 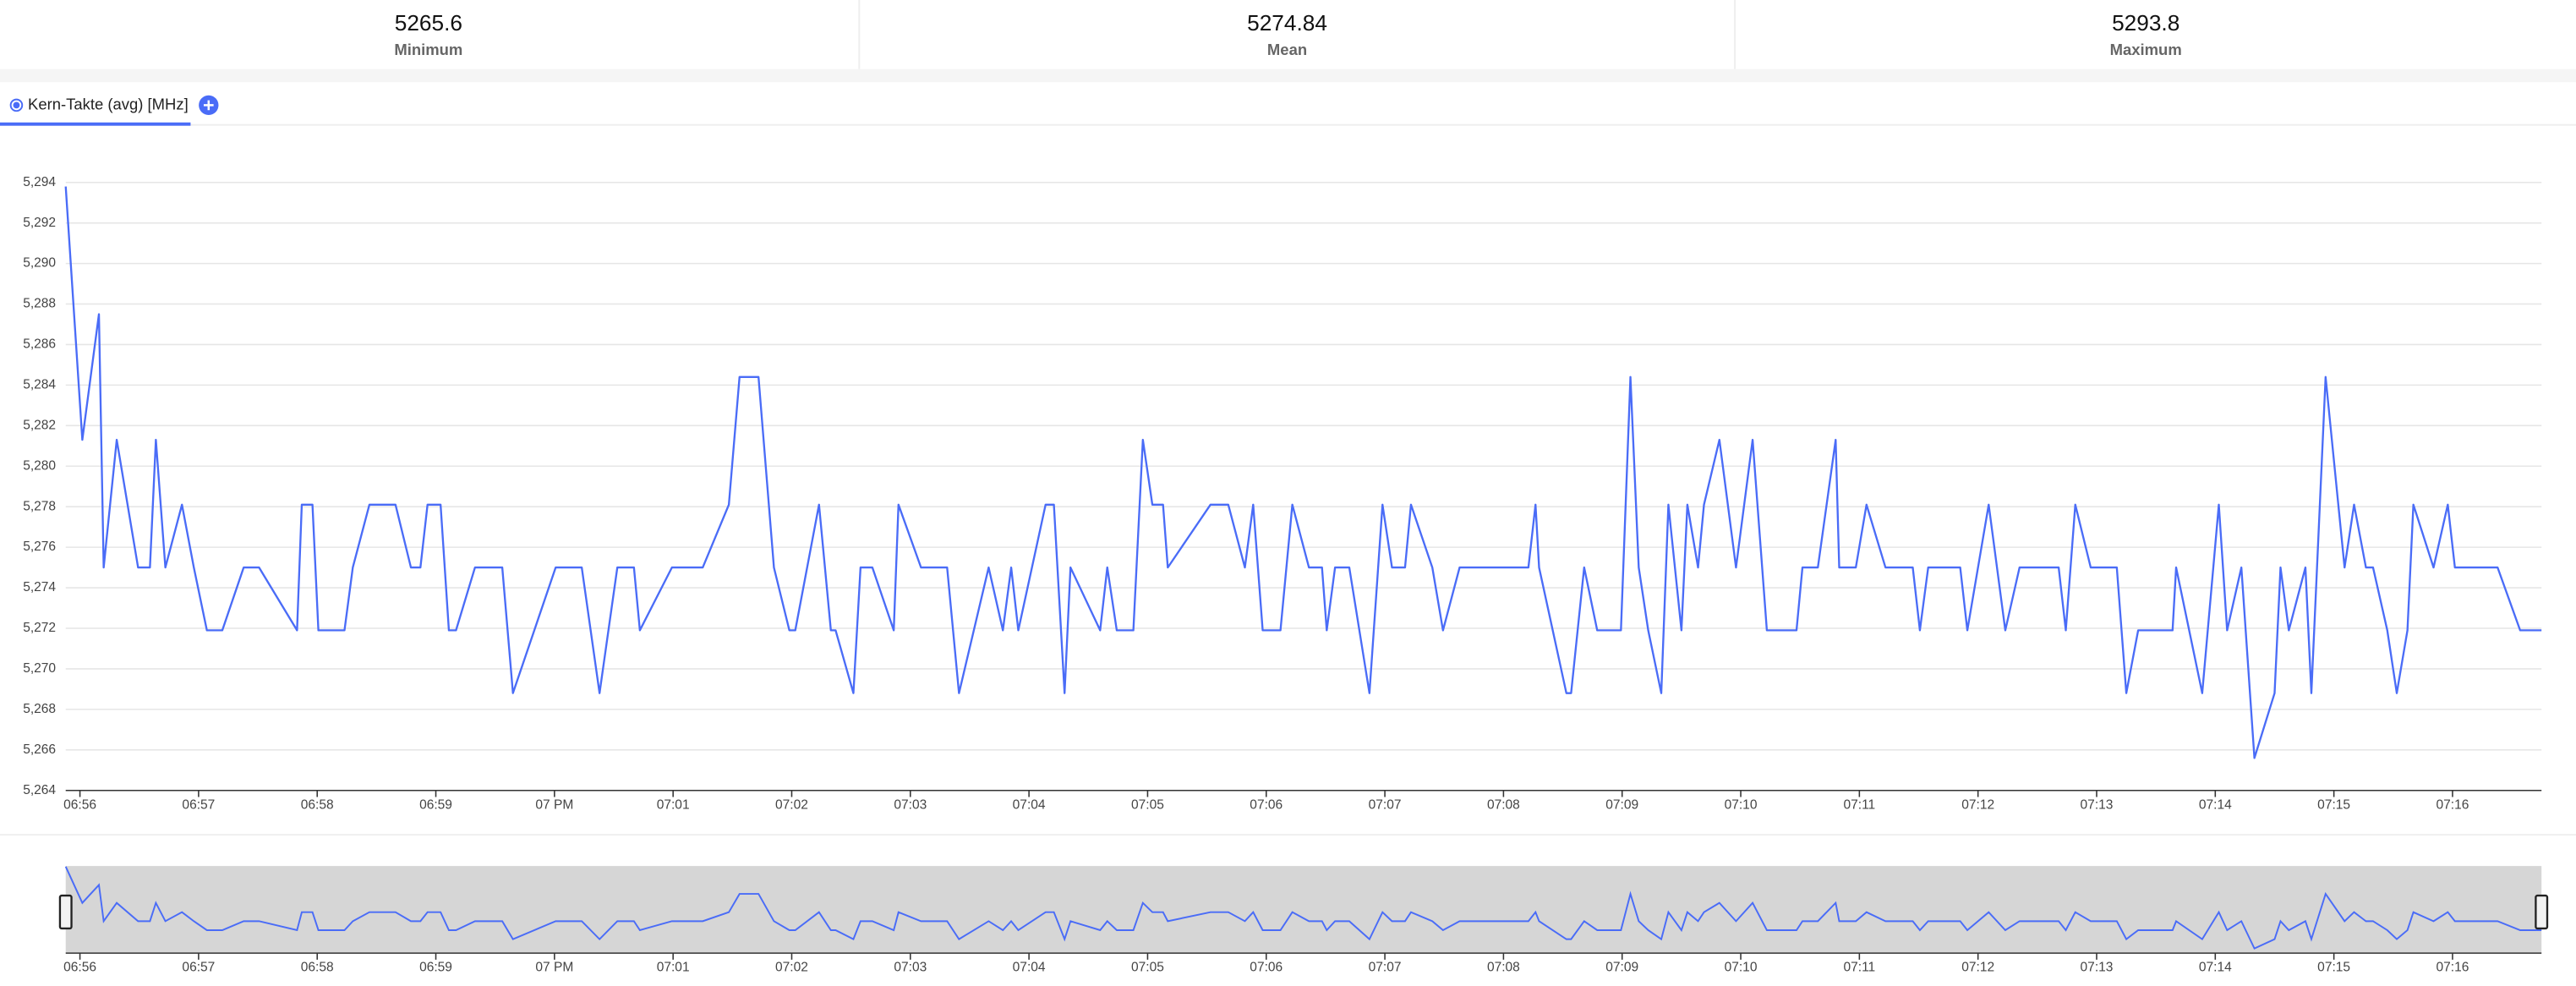 I want to click on nav-x-tick-label: 07:02, so click(x=791, y=968).